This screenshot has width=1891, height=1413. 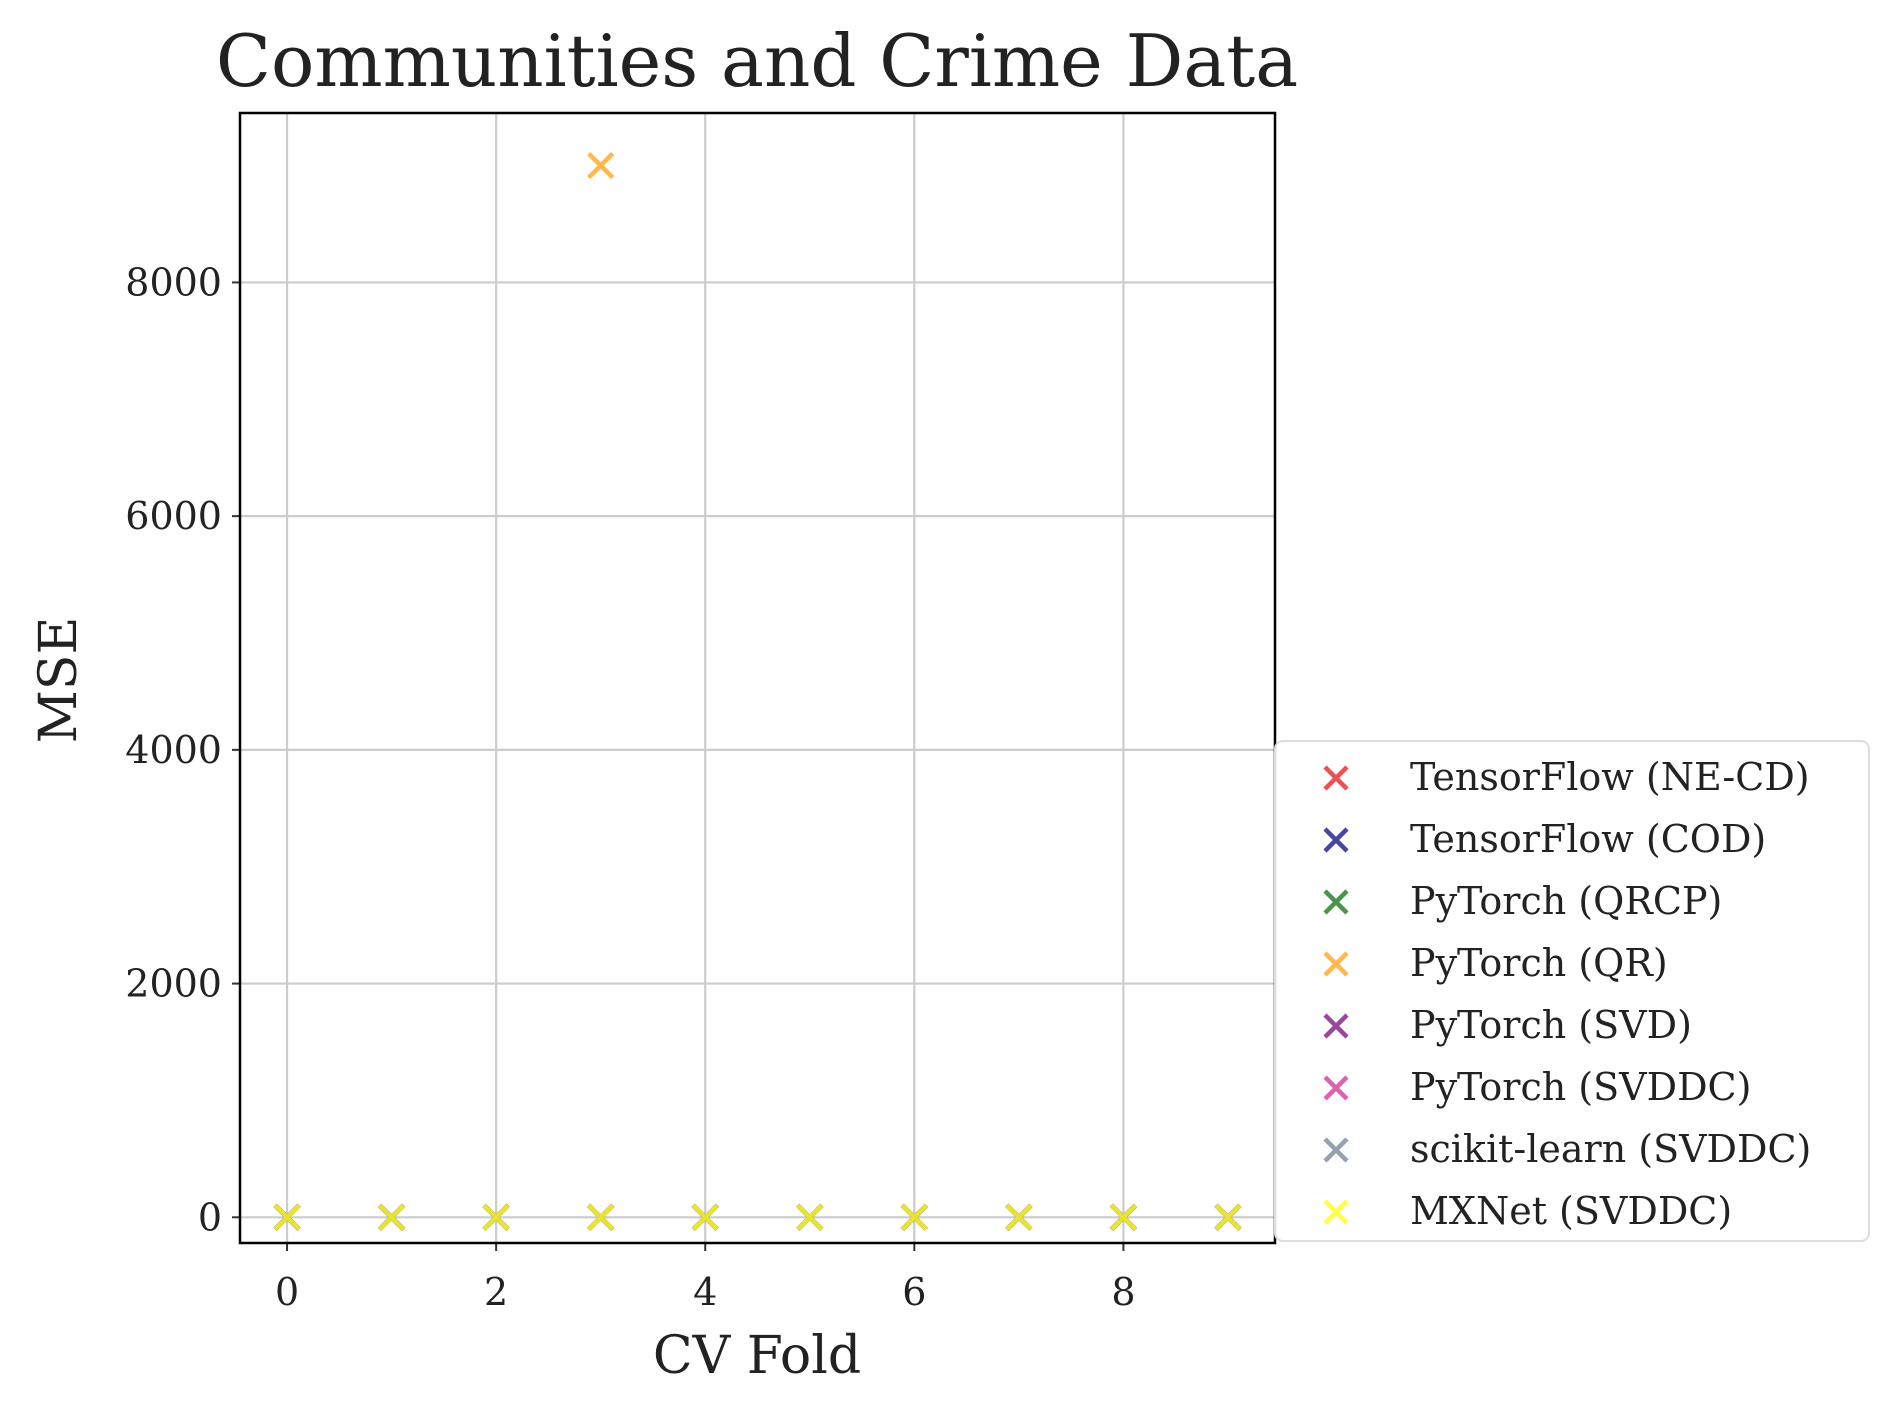 I want to click on legend-label: PyTorch (QRCP), so click(x=1566, y=901).